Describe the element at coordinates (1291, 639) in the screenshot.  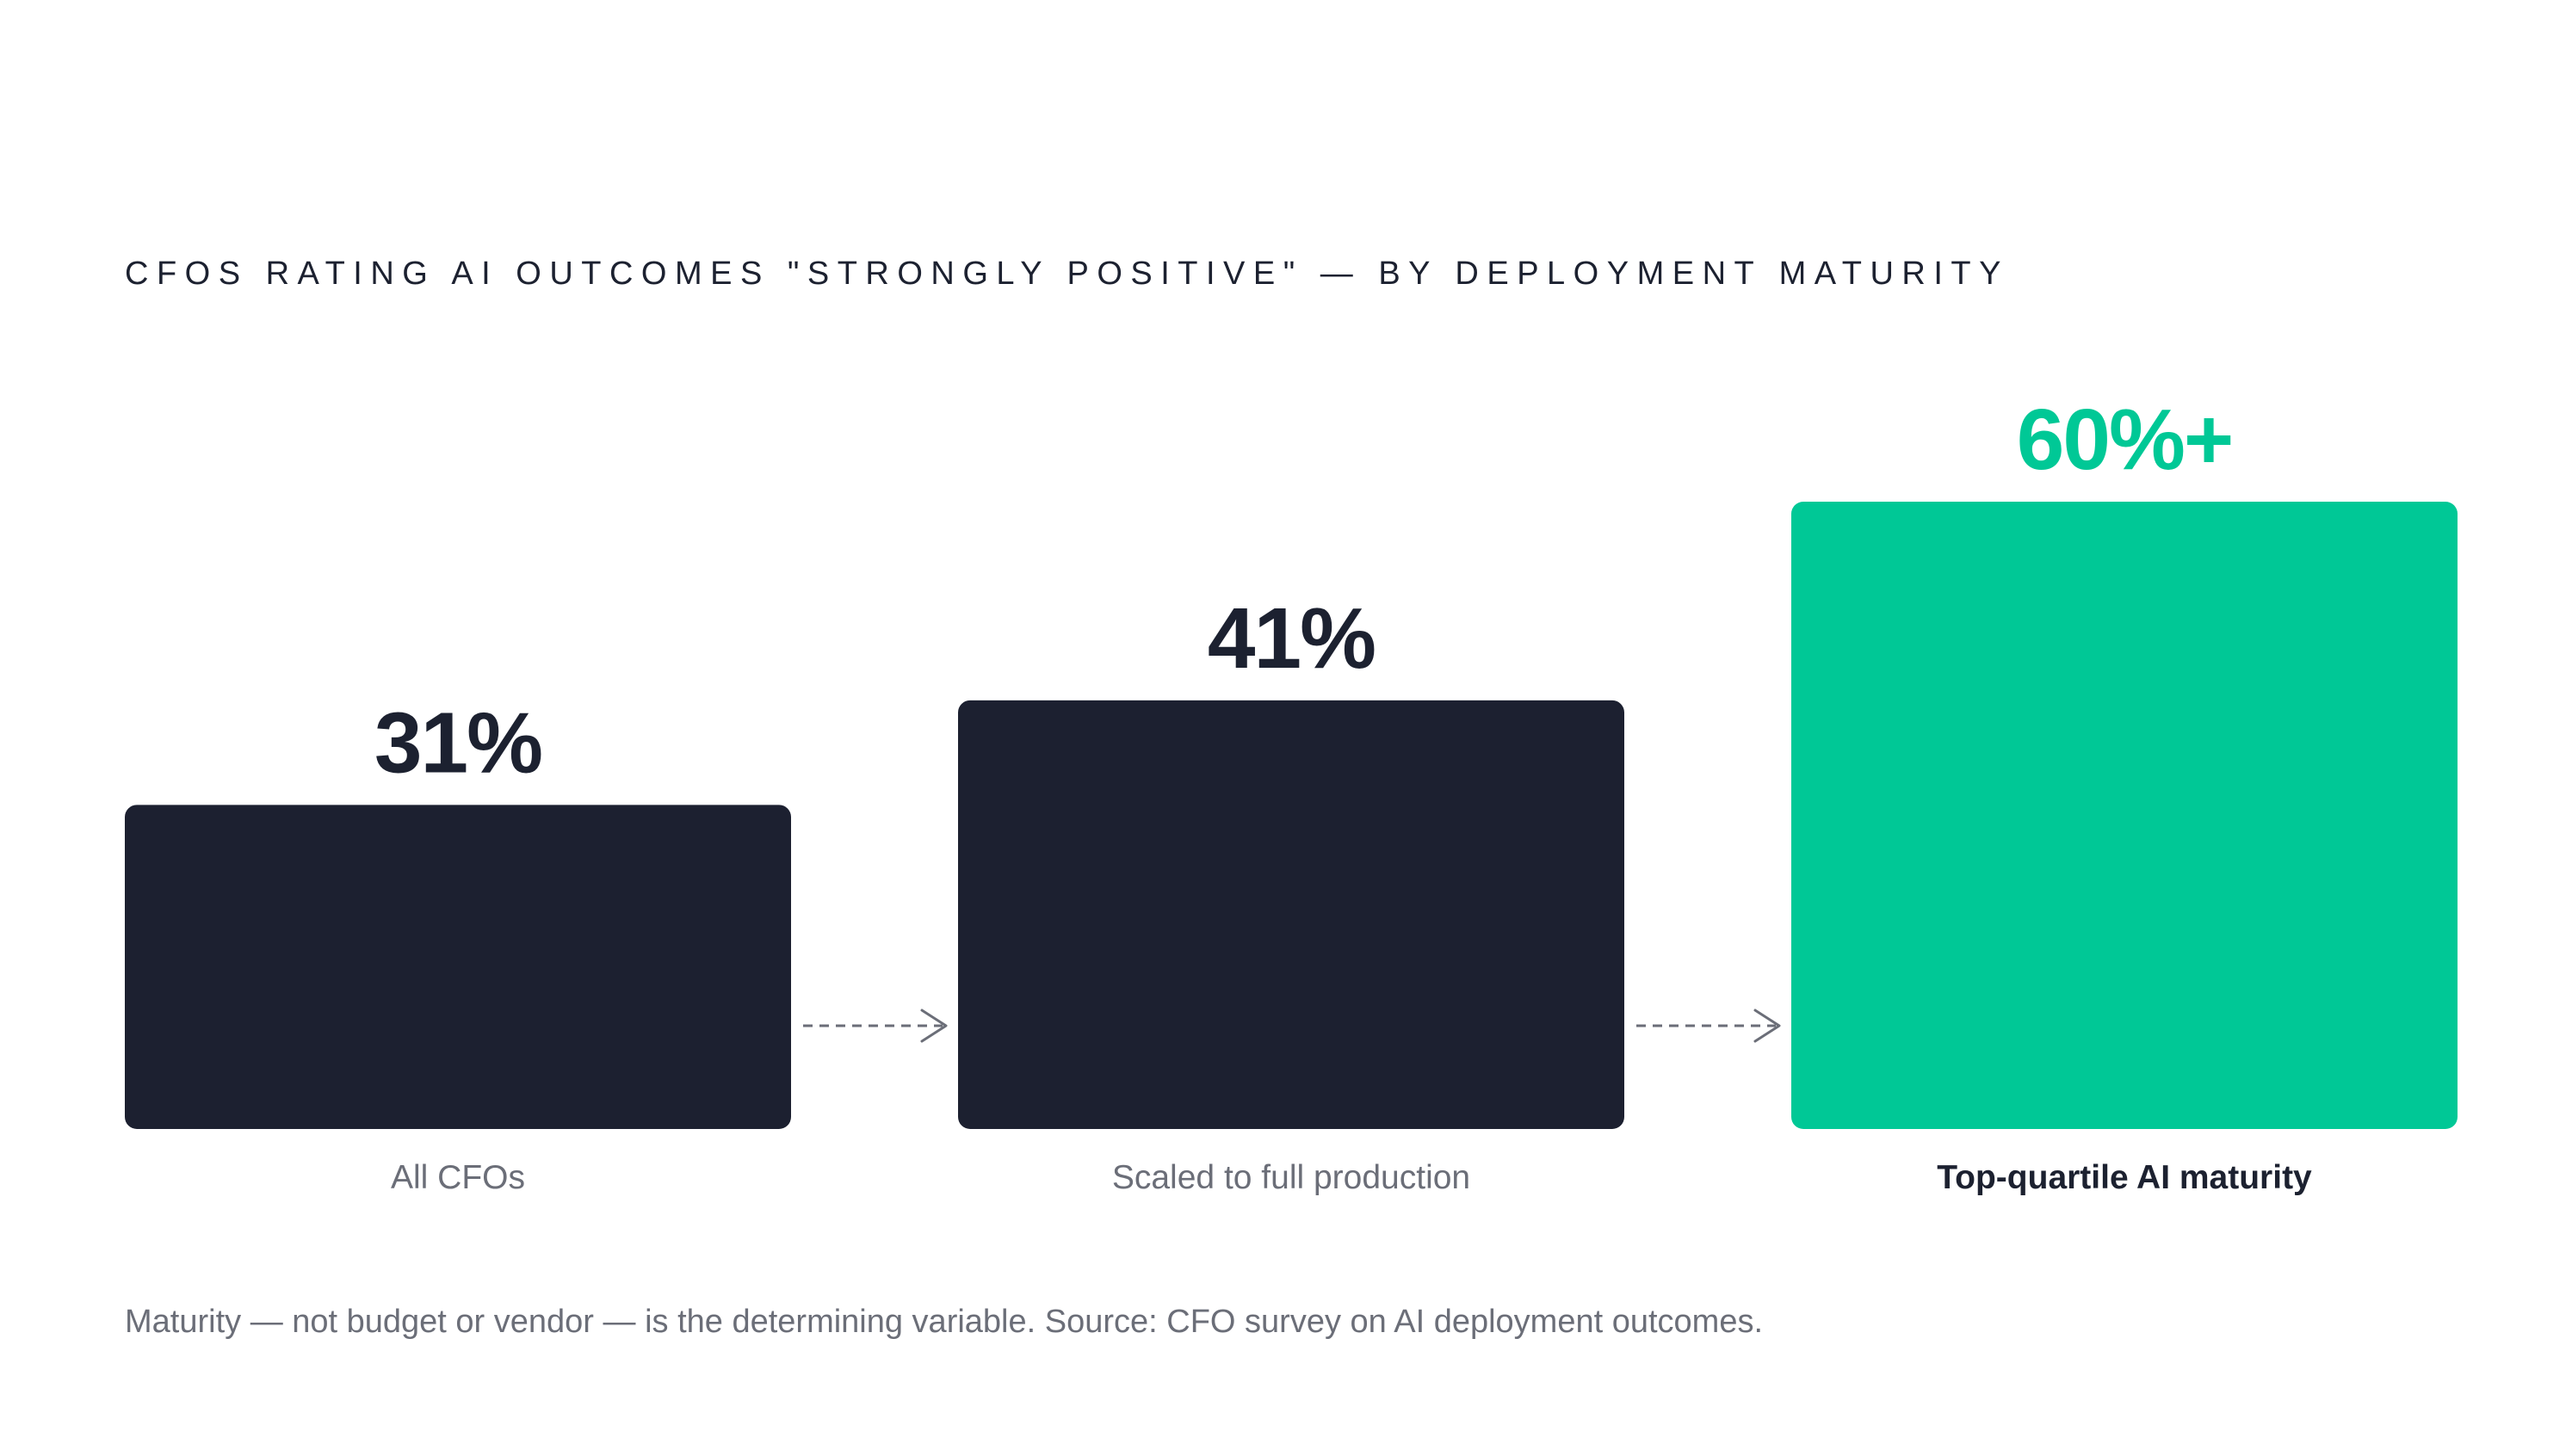
I see `value-label-2: 41%` at that location.